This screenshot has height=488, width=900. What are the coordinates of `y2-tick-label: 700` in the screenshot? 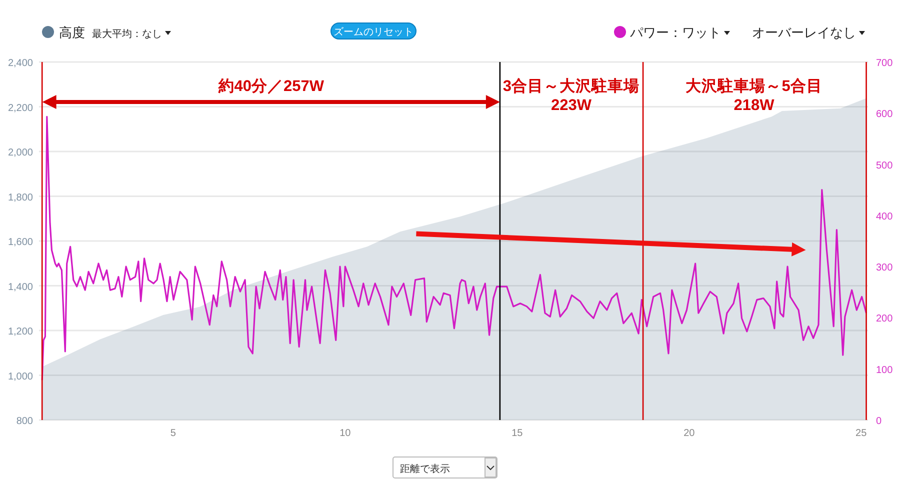 It's located at (885, 63).